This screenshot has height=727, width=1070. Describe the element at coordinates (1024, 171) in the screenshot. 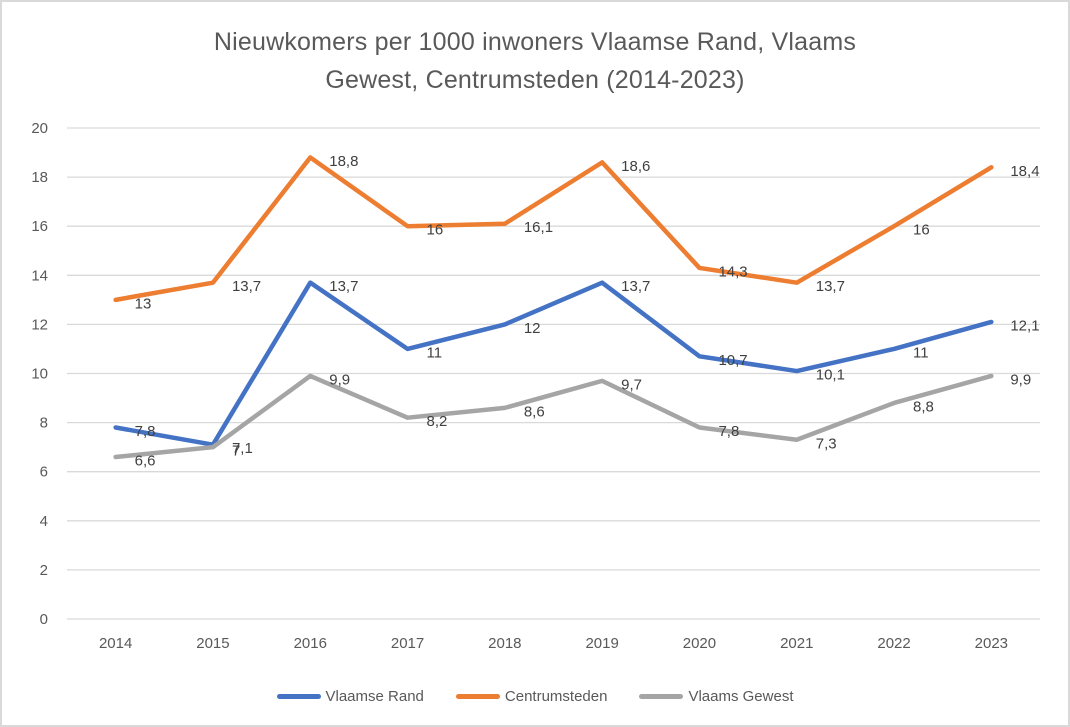

I see `data-label-centrumsteden: 18,4` at that location.